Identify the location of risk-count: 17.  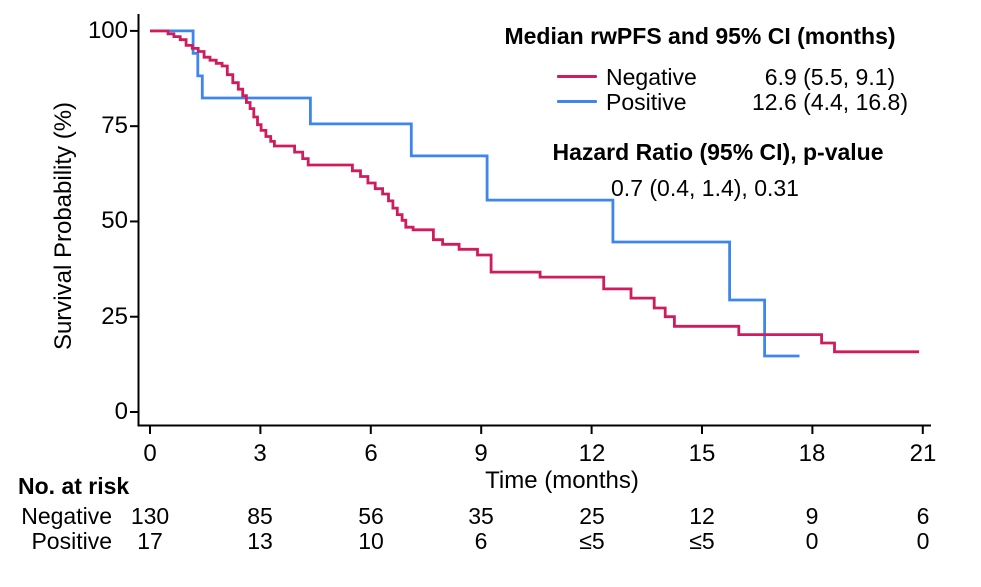
(150, 541).